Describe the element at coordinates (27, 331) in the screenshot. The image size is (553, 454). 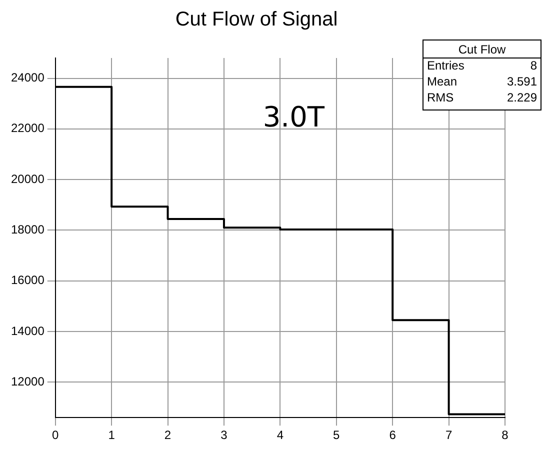
I see `y-tick-label: 14000` at that location.